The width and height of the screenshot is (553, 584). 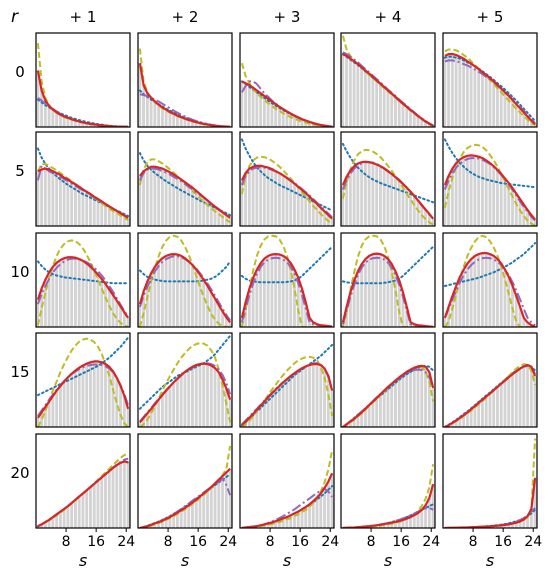 What do you see at coordinates (473, 542) in the screenshot?
I see `x-tick-label: 8` at bounding box center [473, 542].